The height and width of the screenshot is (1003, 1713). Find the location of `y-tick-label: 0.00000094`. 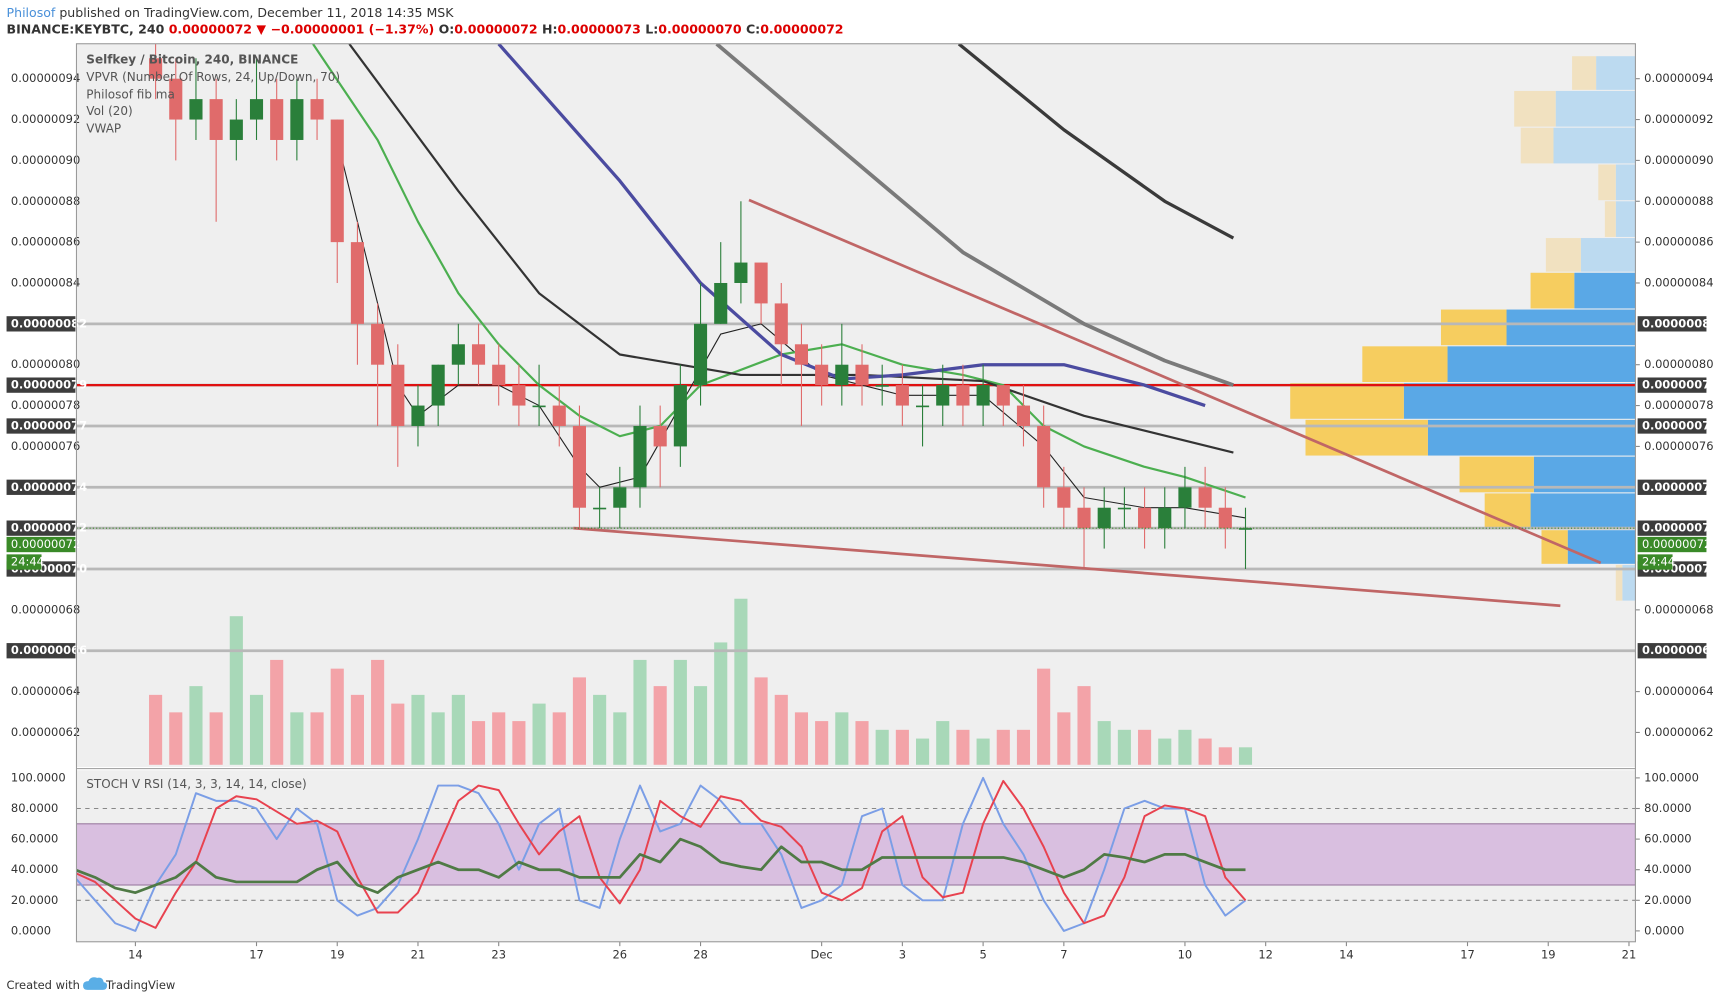

y-tick-label: 0.00000094 is located at coordinates (1678, 78).